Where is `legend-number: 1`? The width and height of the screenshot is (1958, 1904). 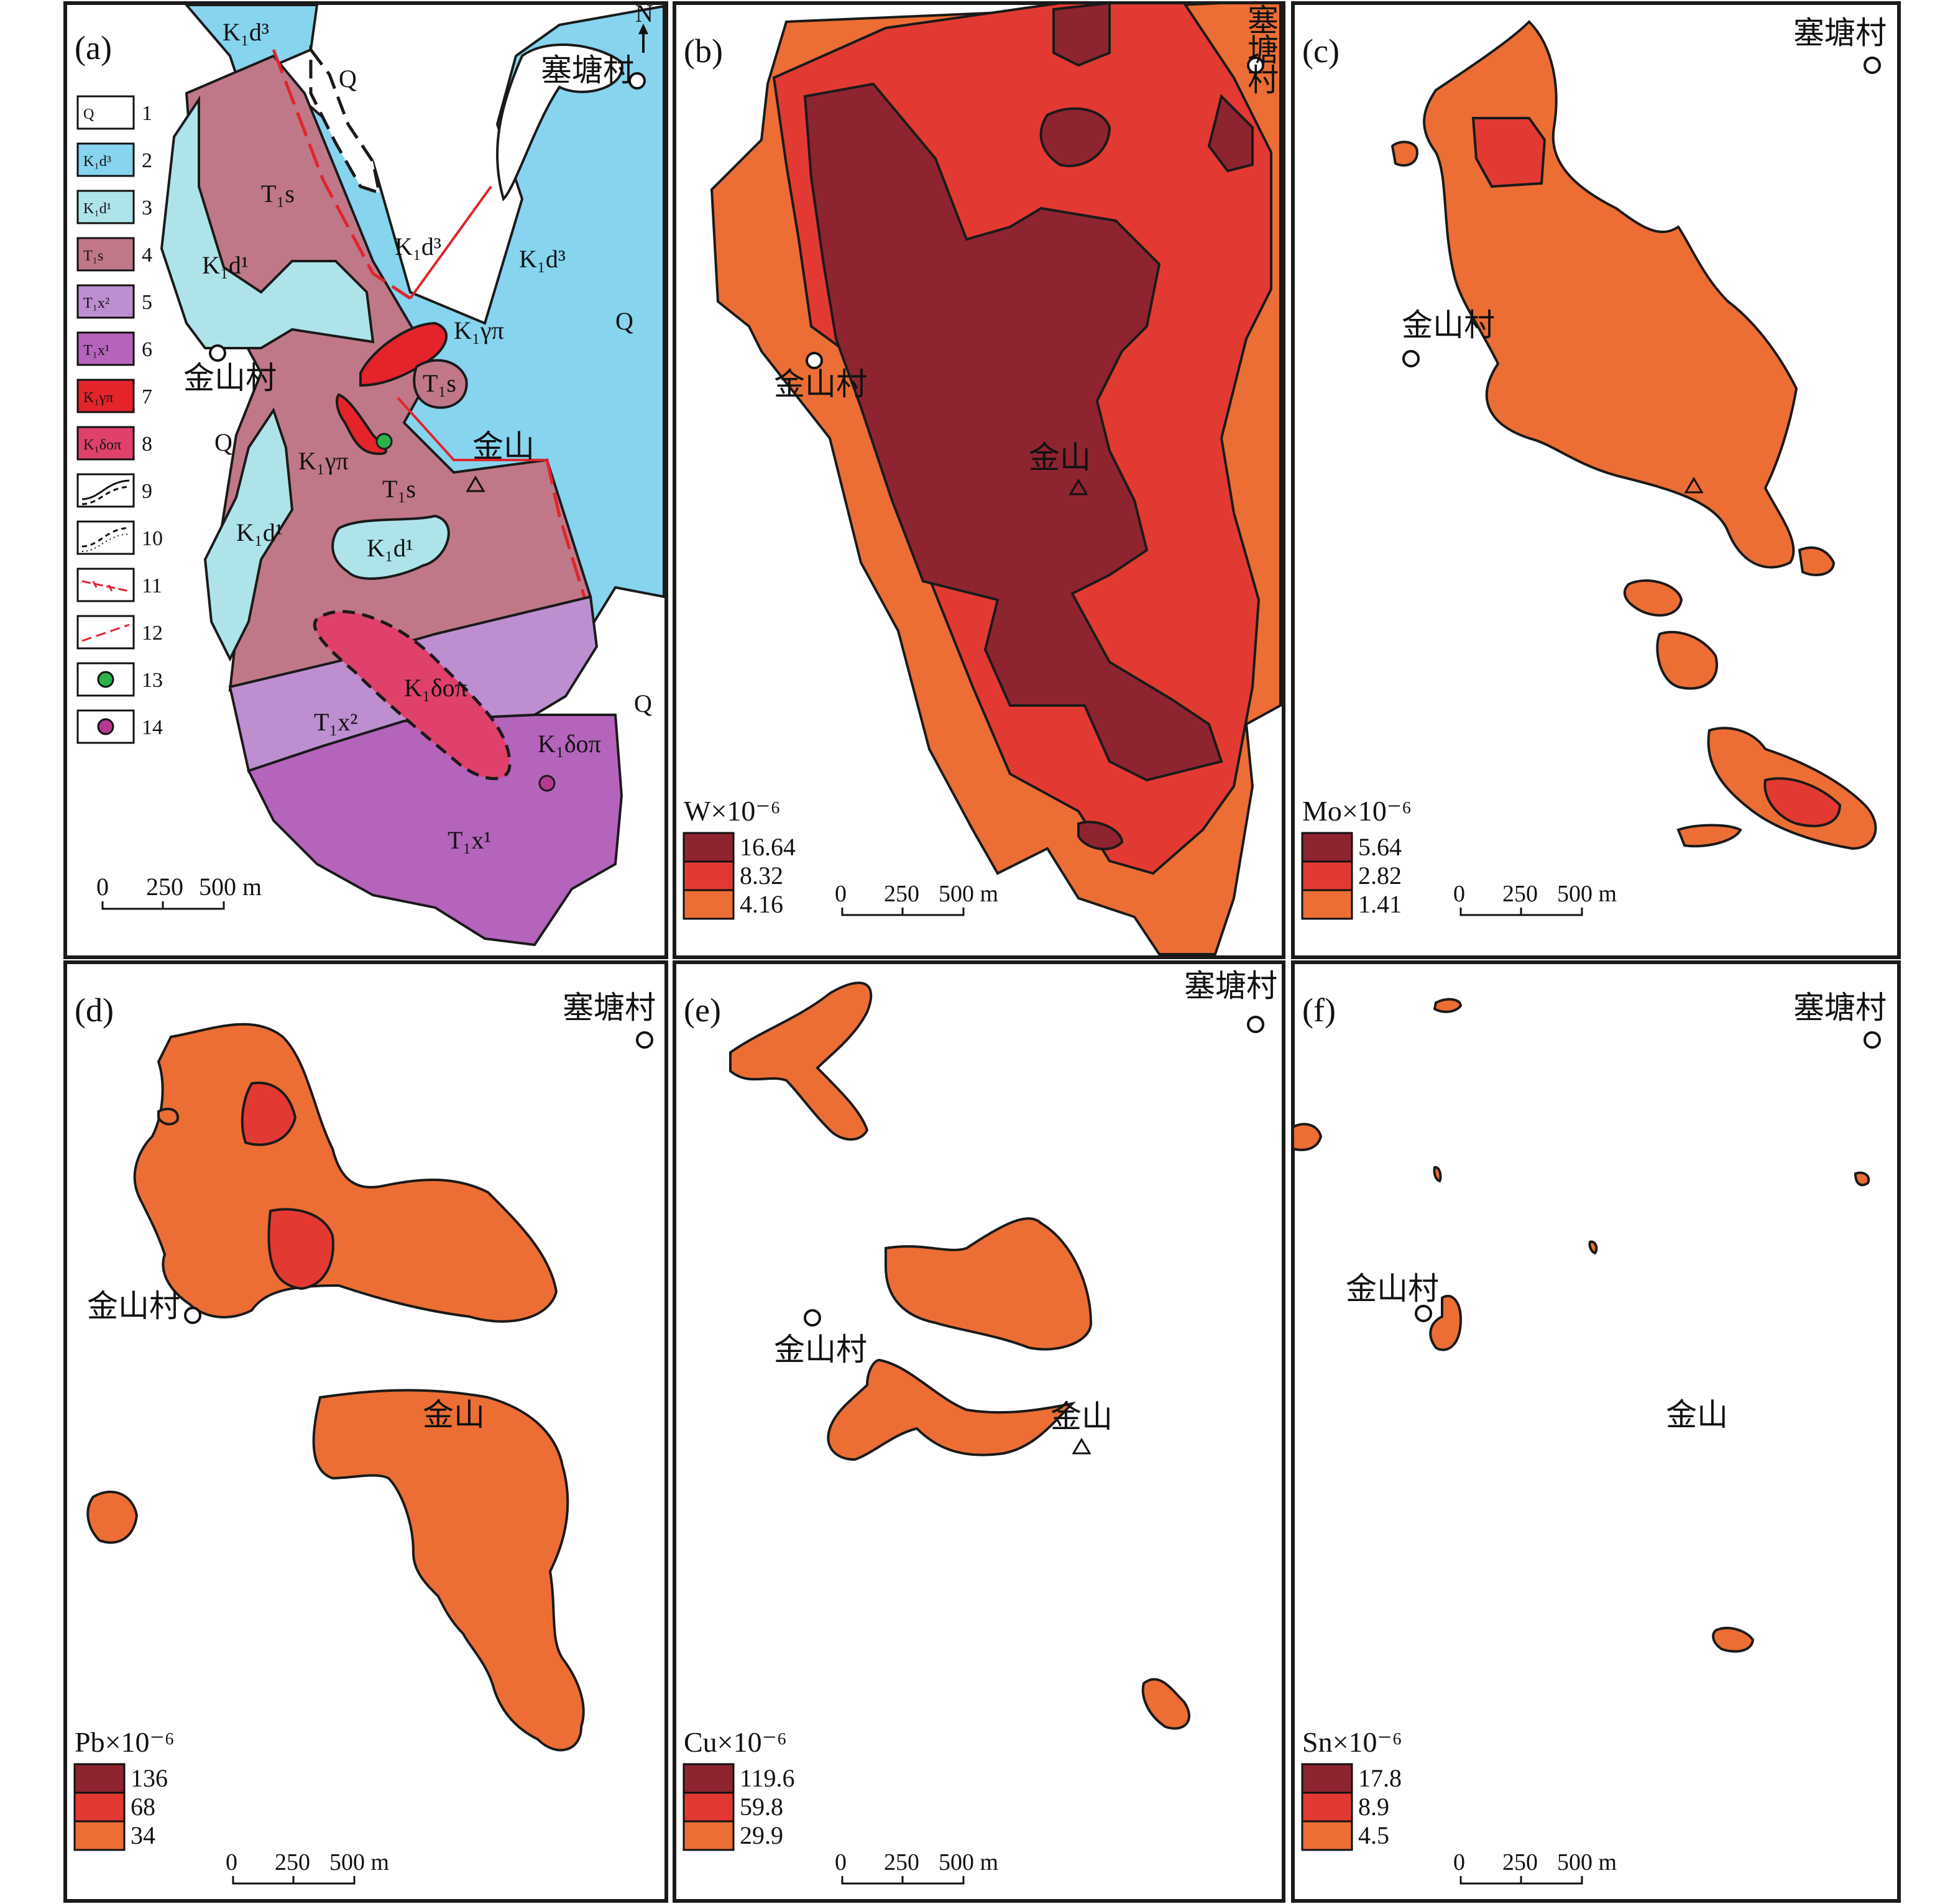
legend-number: 1 is located at coordinates (147, 114).